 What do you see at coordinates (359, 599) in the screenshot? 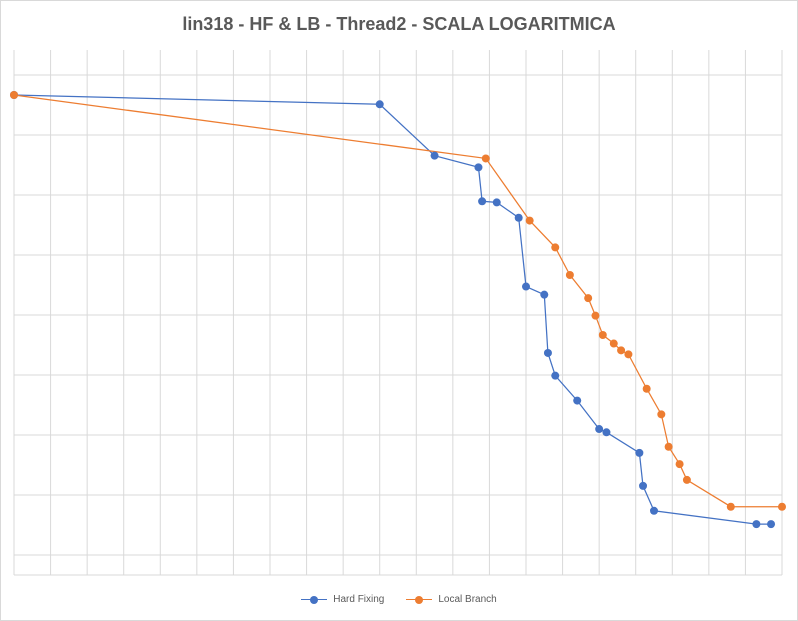
I see `legend-label-hard-fixing: Hard Fixing` at bounding box center [359, 599].